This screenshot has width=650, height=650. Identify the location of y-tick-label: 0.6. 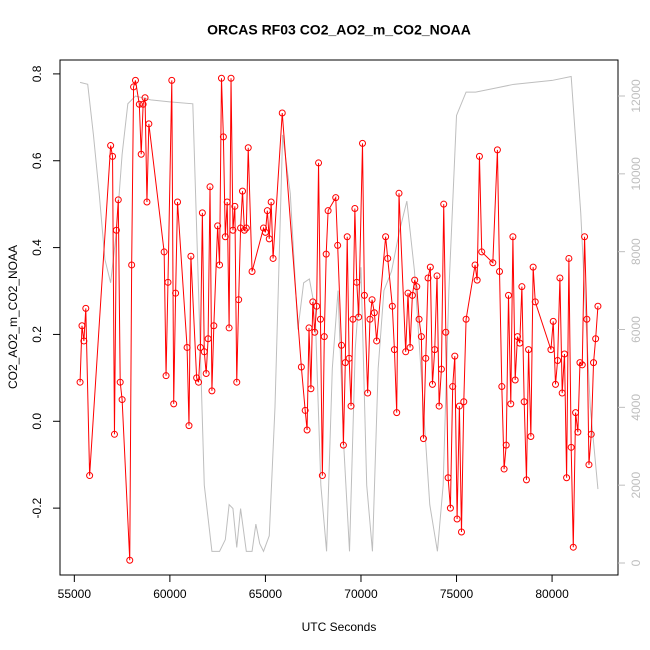
(37, 160).